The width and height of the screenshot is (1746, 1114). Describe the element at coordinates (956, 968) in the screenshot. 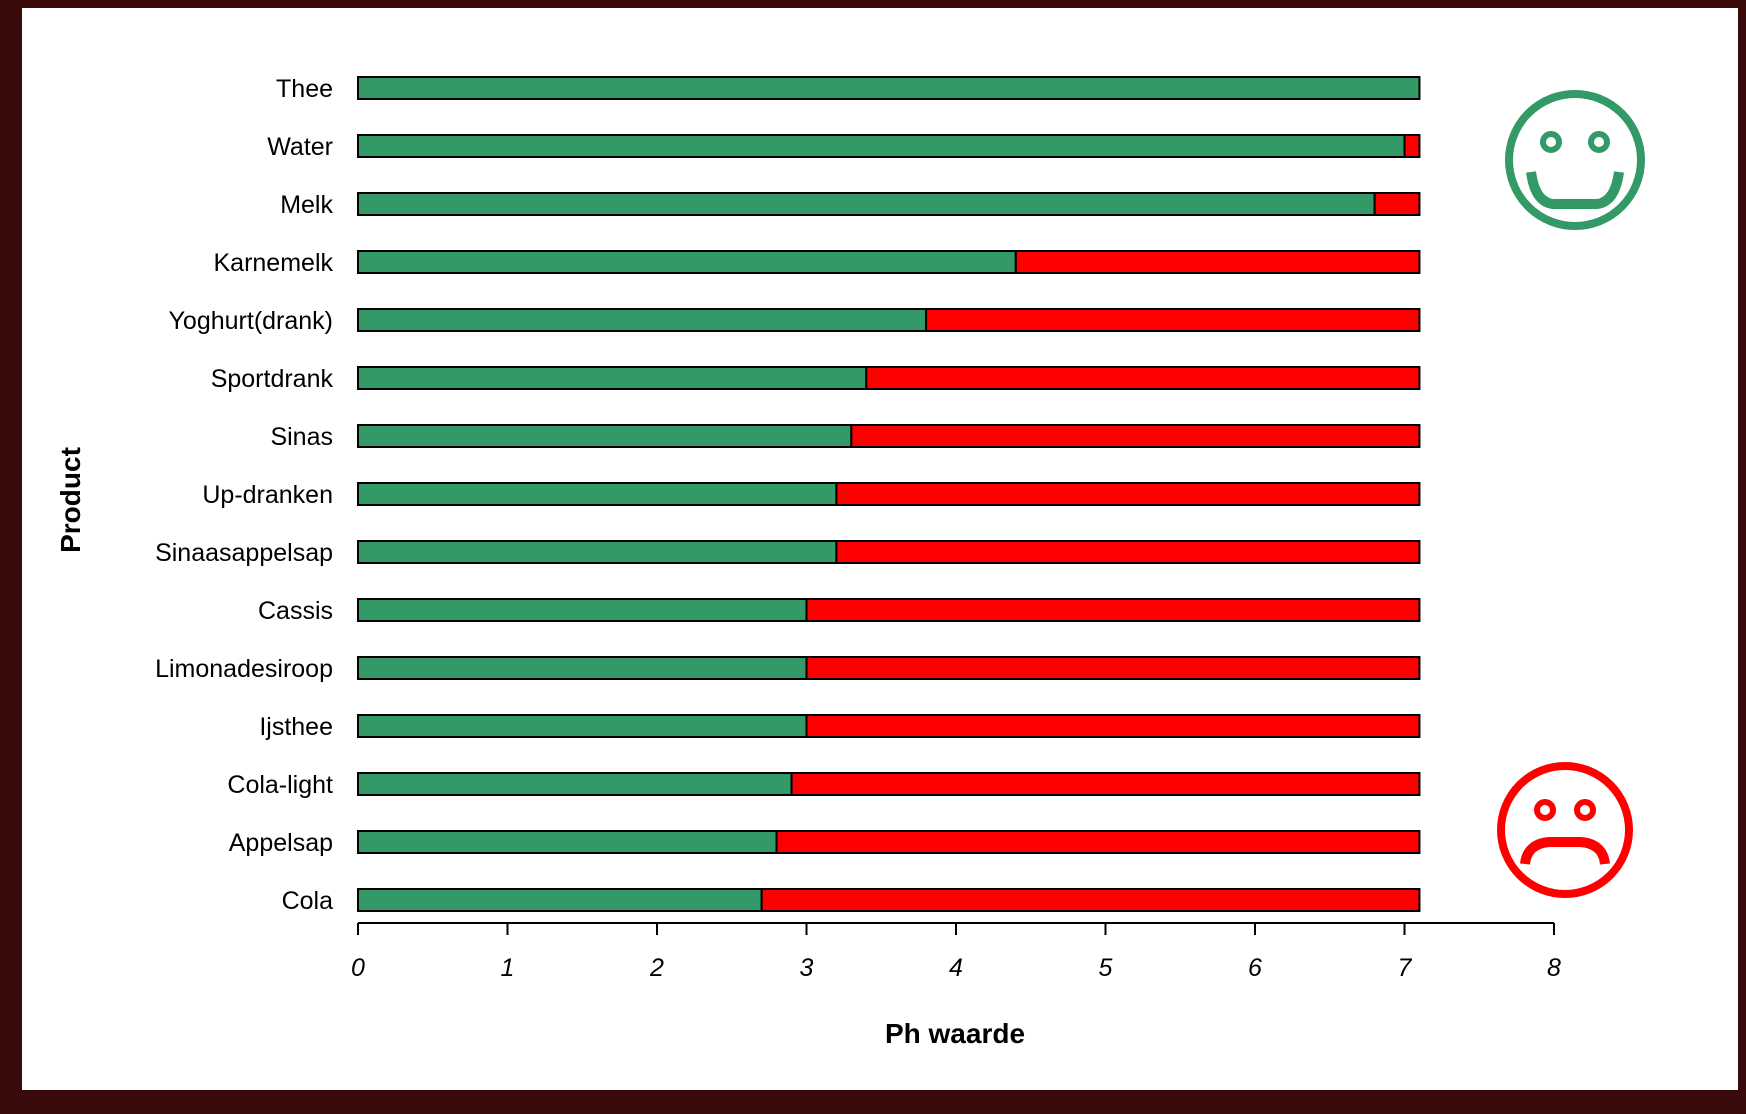

I see `x-tick-label: 4` at that location.